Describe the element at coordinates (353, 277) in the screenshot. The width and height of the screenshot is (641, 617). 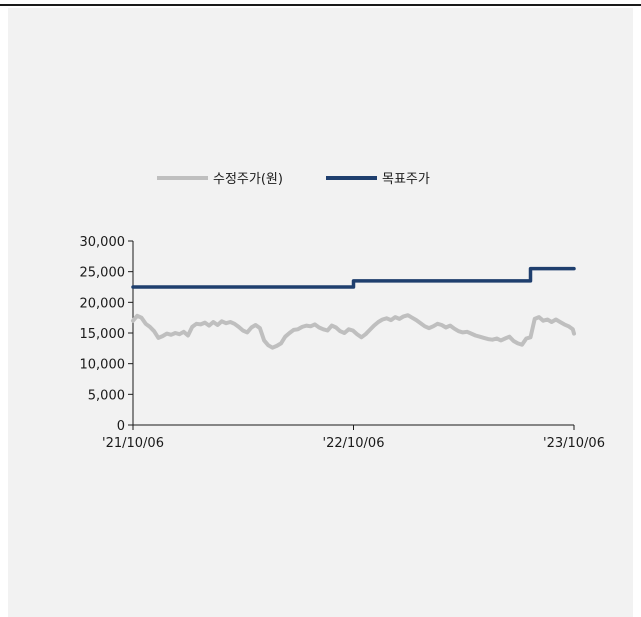
I see `series-target-price-line` at that location.